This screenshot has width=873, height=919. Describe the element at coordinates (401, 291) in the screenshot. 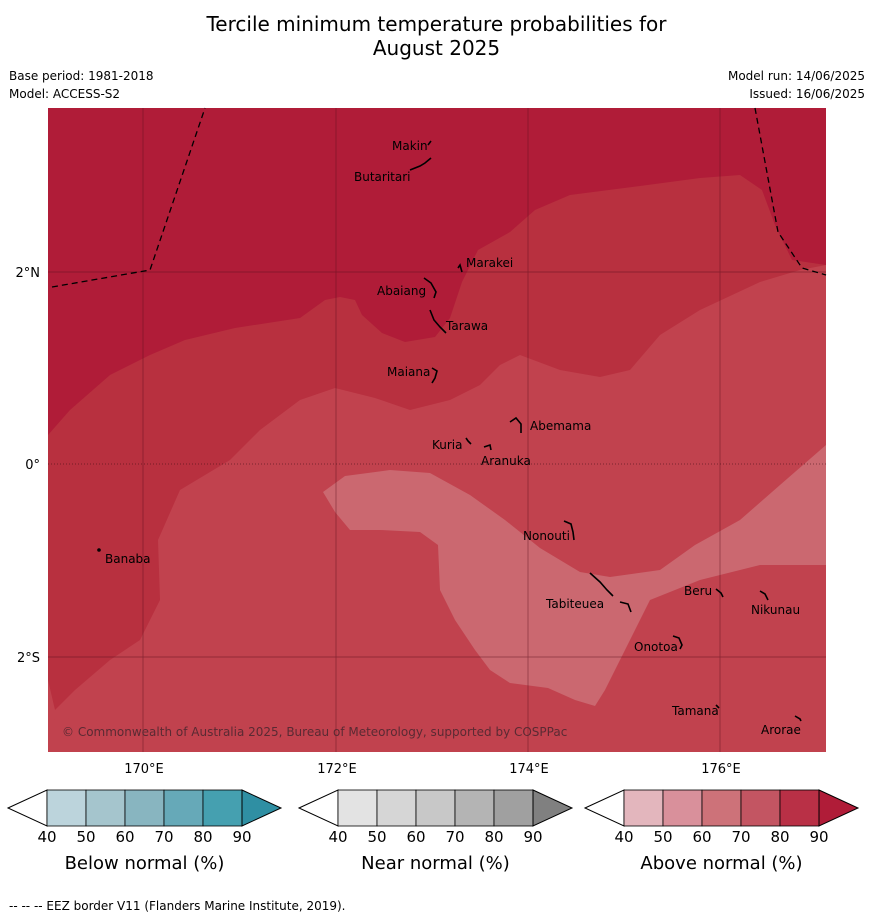

I see `place-abaiang: Abaiang` at that location.